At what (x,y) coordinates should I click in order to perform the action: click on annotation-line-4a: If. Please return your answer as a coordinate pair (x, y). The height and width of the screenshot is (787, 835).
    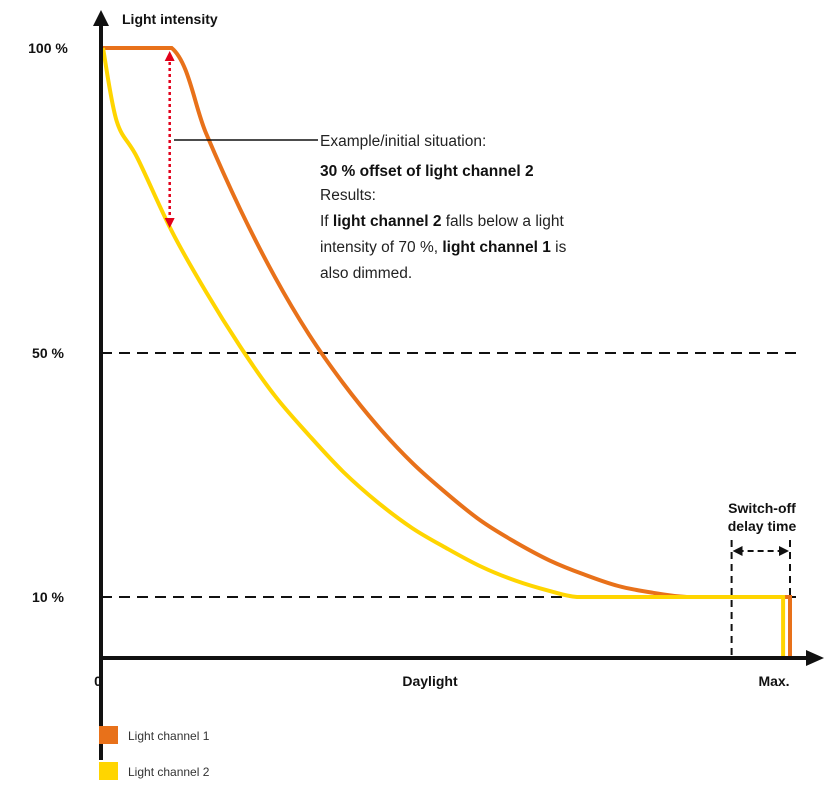
    Looking at the image, I should click on (326, 221).